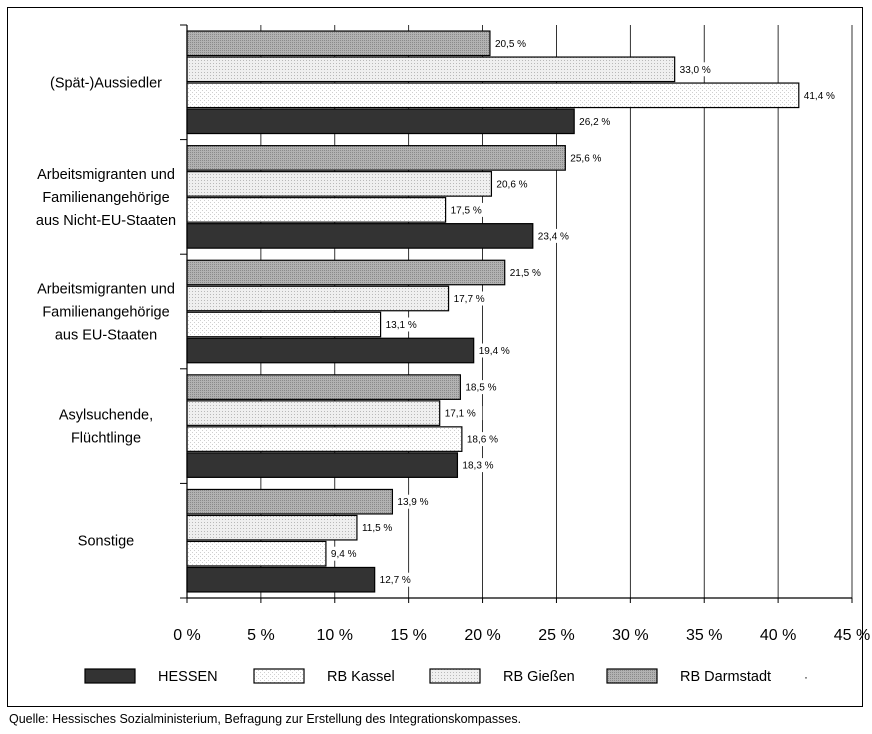 Image resolution: width=872 pixels, height=734 pixels. What do you see at coordinates (632, 676) in the screenshot?
I see `legend-swatch-rb-darmstadt` at bounding box center [632, 676].